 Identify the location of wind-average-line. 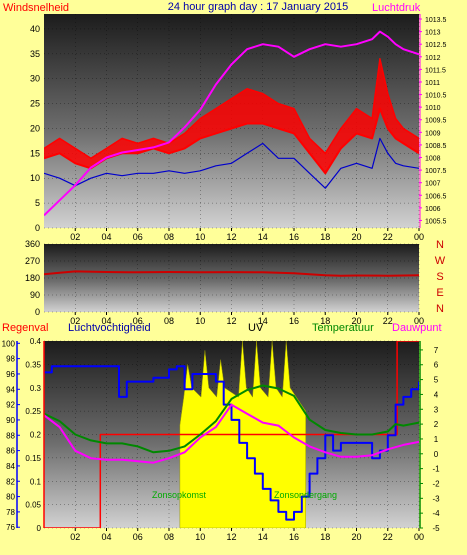
(231, 163).